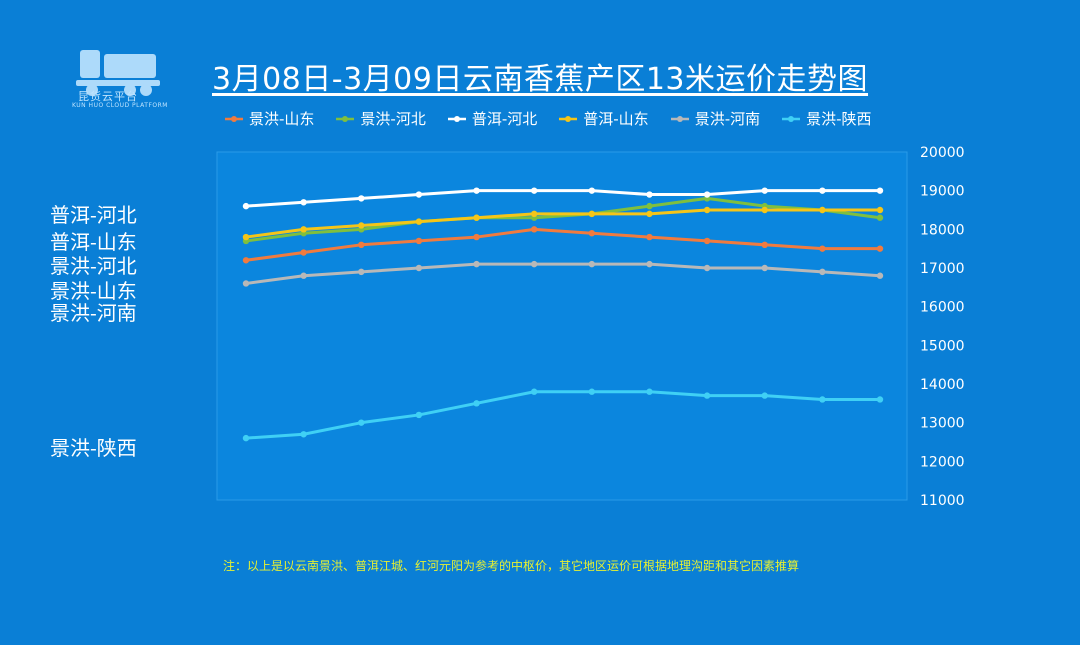  What do you see at coordinates (93, 313) in the screenshot?
I see `side-label: 景洪-河南` at bounding box center [93, 313].